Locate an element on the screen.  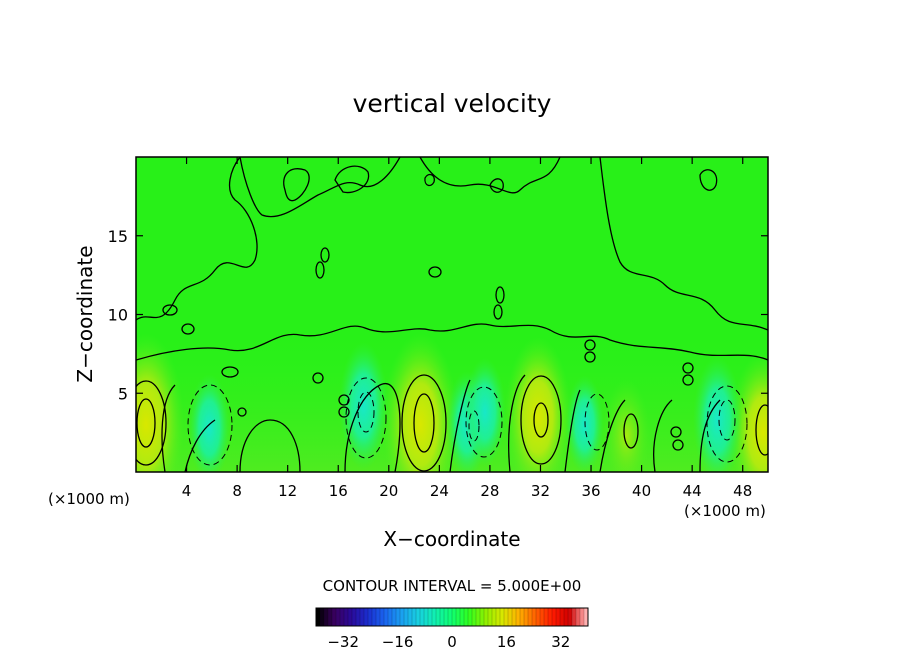
colorbar-ticks: −32 −16 0 16 32 is located at coordinates (448, 642).